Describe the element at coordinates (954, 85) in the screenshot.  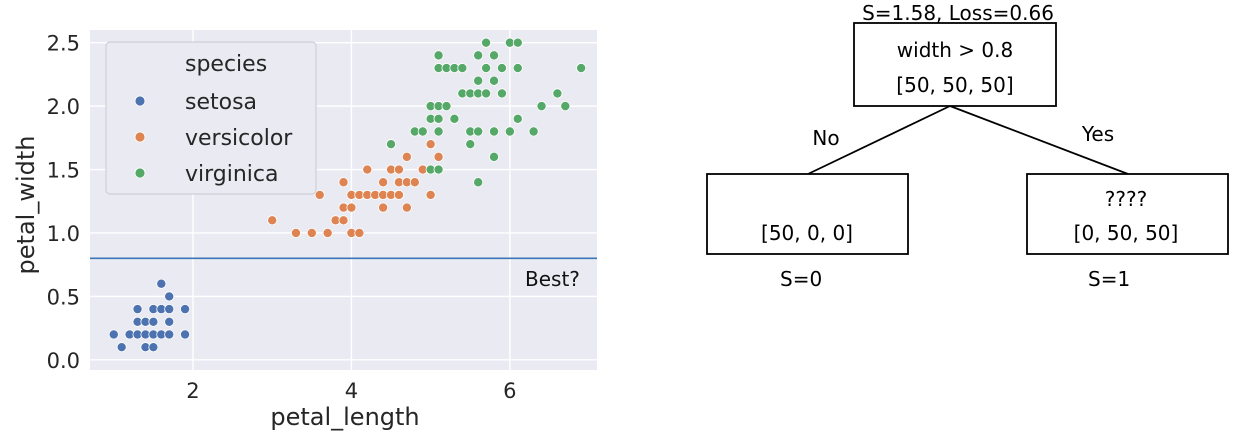
I see `root-counts: [50, 50, 50]` at that location.